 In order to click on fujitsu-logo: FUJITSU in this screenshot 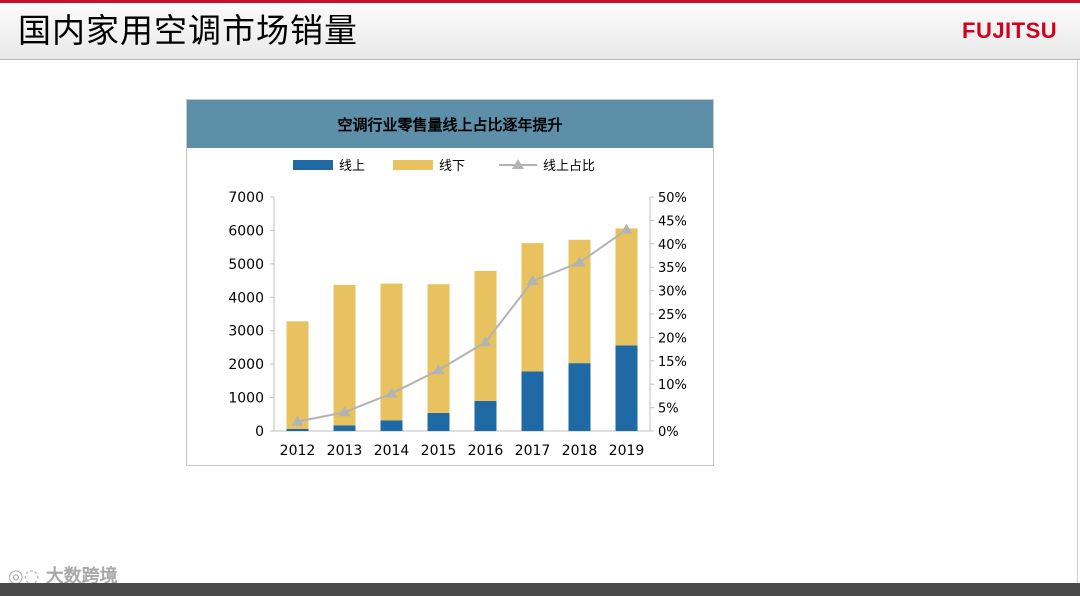, I will do `click(1010, 30)`.